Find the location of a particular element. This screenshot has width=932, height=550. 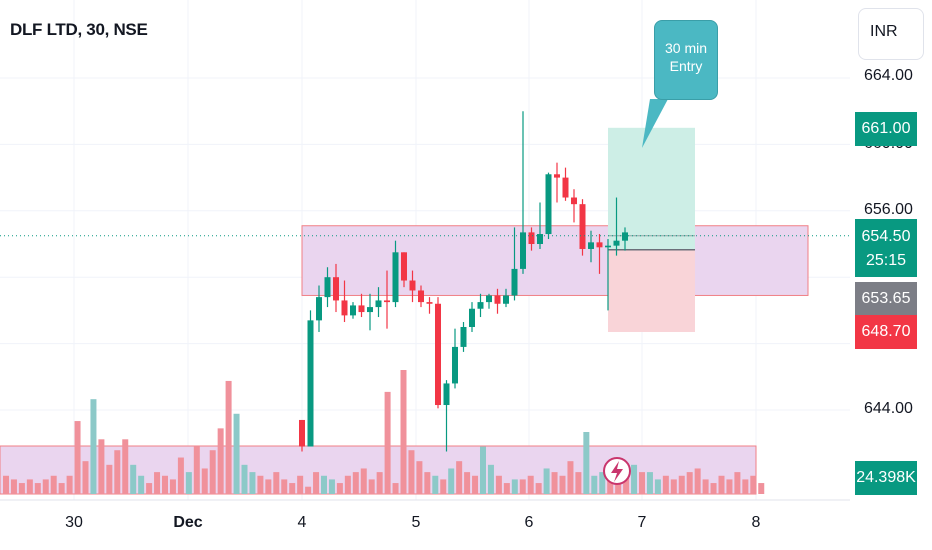

stop-zone is located at coordinates (651, 290).